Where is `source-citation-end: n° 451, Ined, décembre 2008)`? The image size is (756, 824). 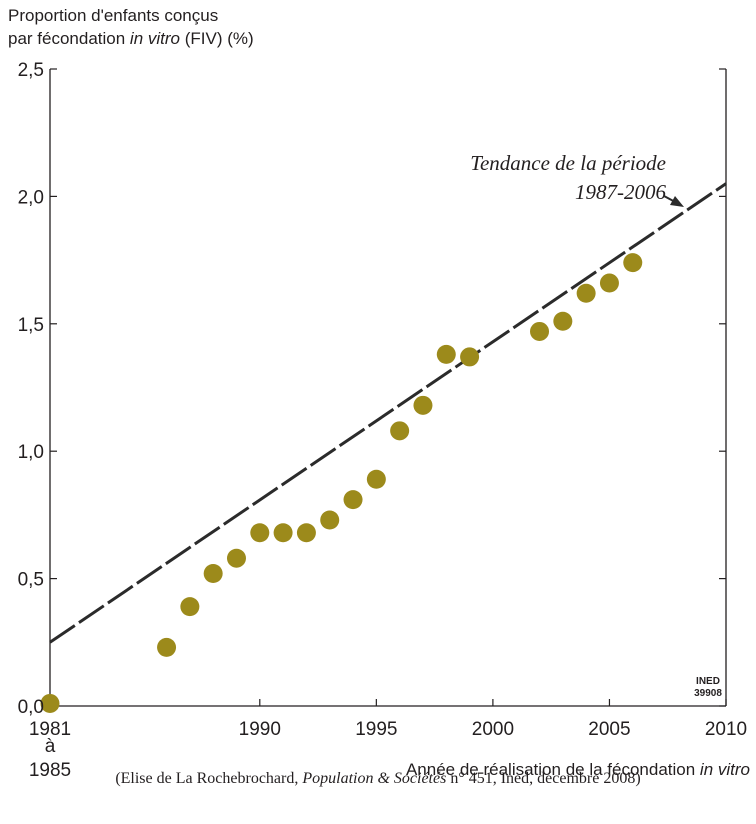
source-citation-end: n° 451, Ined, décembre 2008) is located at coordinates (543, 778).